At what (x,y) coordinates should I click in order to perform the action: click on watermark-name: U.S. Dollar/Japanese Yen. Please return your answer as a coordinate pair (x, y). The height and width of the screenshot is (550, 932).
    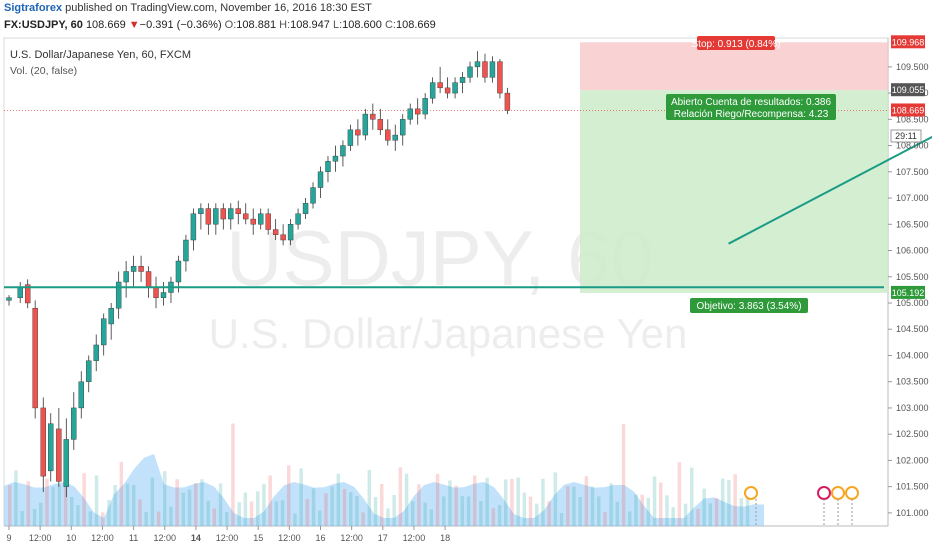
    Looking at the image, I should click on (448, 333).